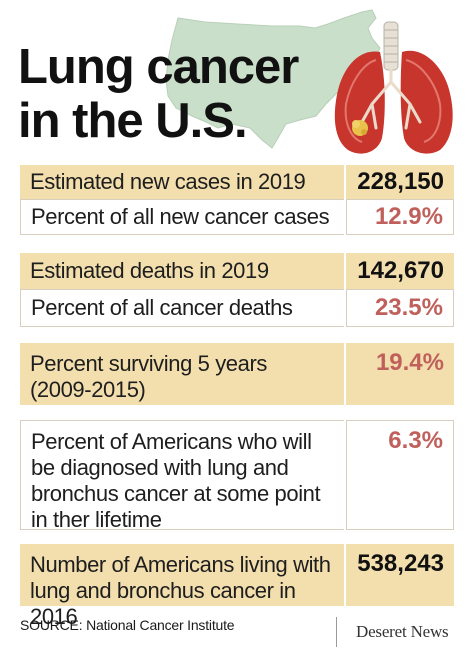 The height and width of the screenshot is (669, 474). I want to click on row-label: Percent of all new cancer cases, so click(182, 217).